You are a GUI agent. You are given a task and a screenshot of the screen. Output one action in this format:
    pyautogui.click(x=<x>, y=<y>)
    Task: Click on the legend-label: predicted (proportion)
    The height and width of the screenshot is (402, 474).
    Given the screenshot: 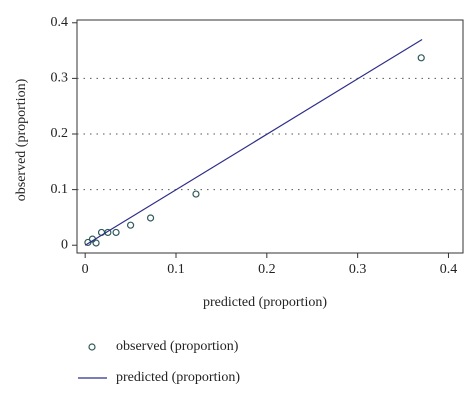 What is the action you would take?
    pyautogui.click(x=178, y=377)
    